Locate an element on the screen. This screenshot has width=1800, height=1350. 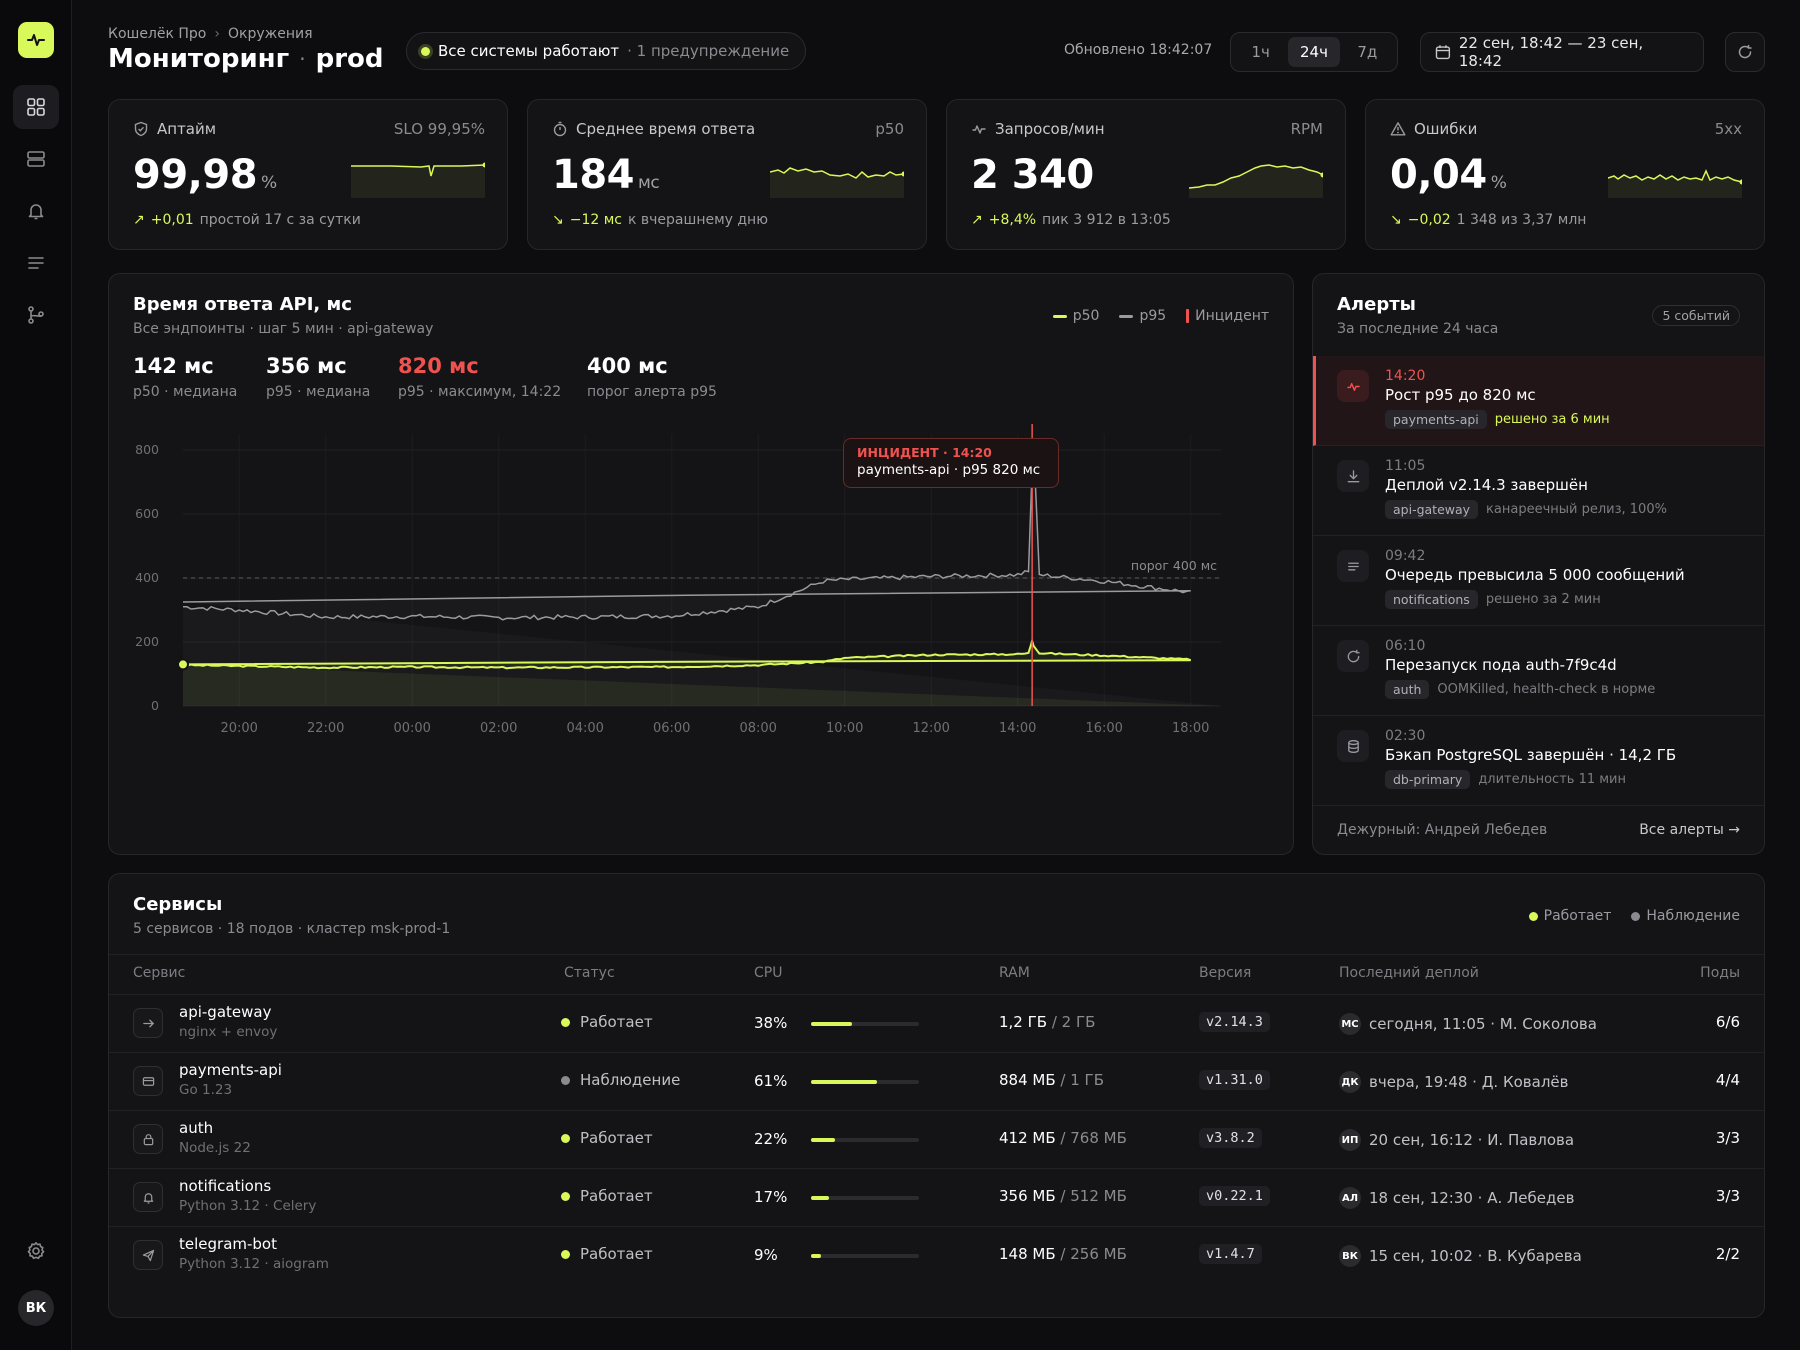
app-logo is located at coordinates (36, 40).